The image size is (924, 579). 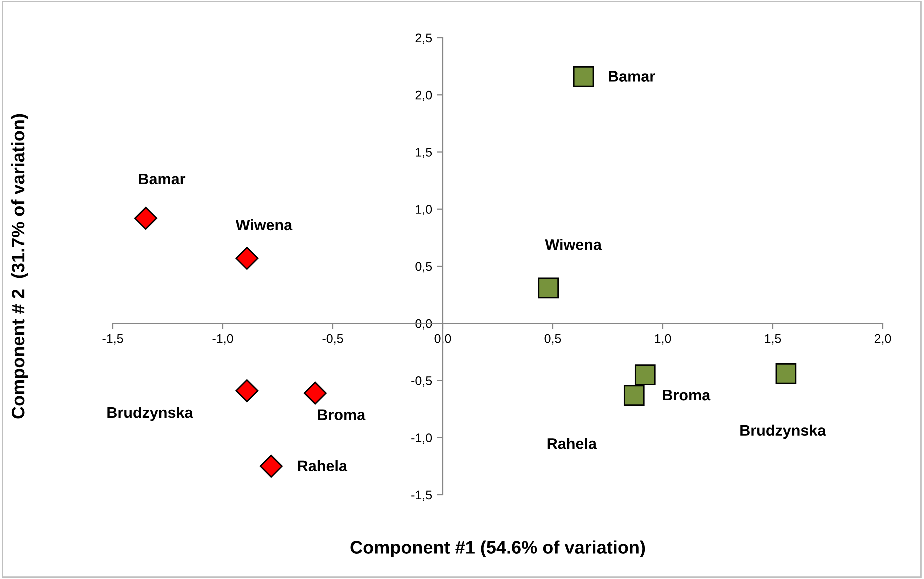 I want to click on y-tick-label: 1,0, so click(x=424, y=210).